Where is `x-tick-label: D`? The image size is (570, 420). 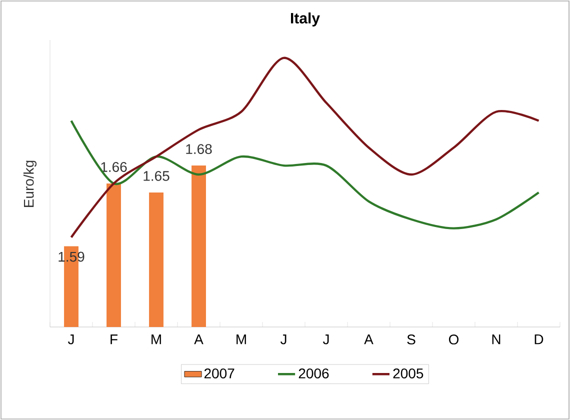 x-tick-label: D is located at coordinates (539, 339).